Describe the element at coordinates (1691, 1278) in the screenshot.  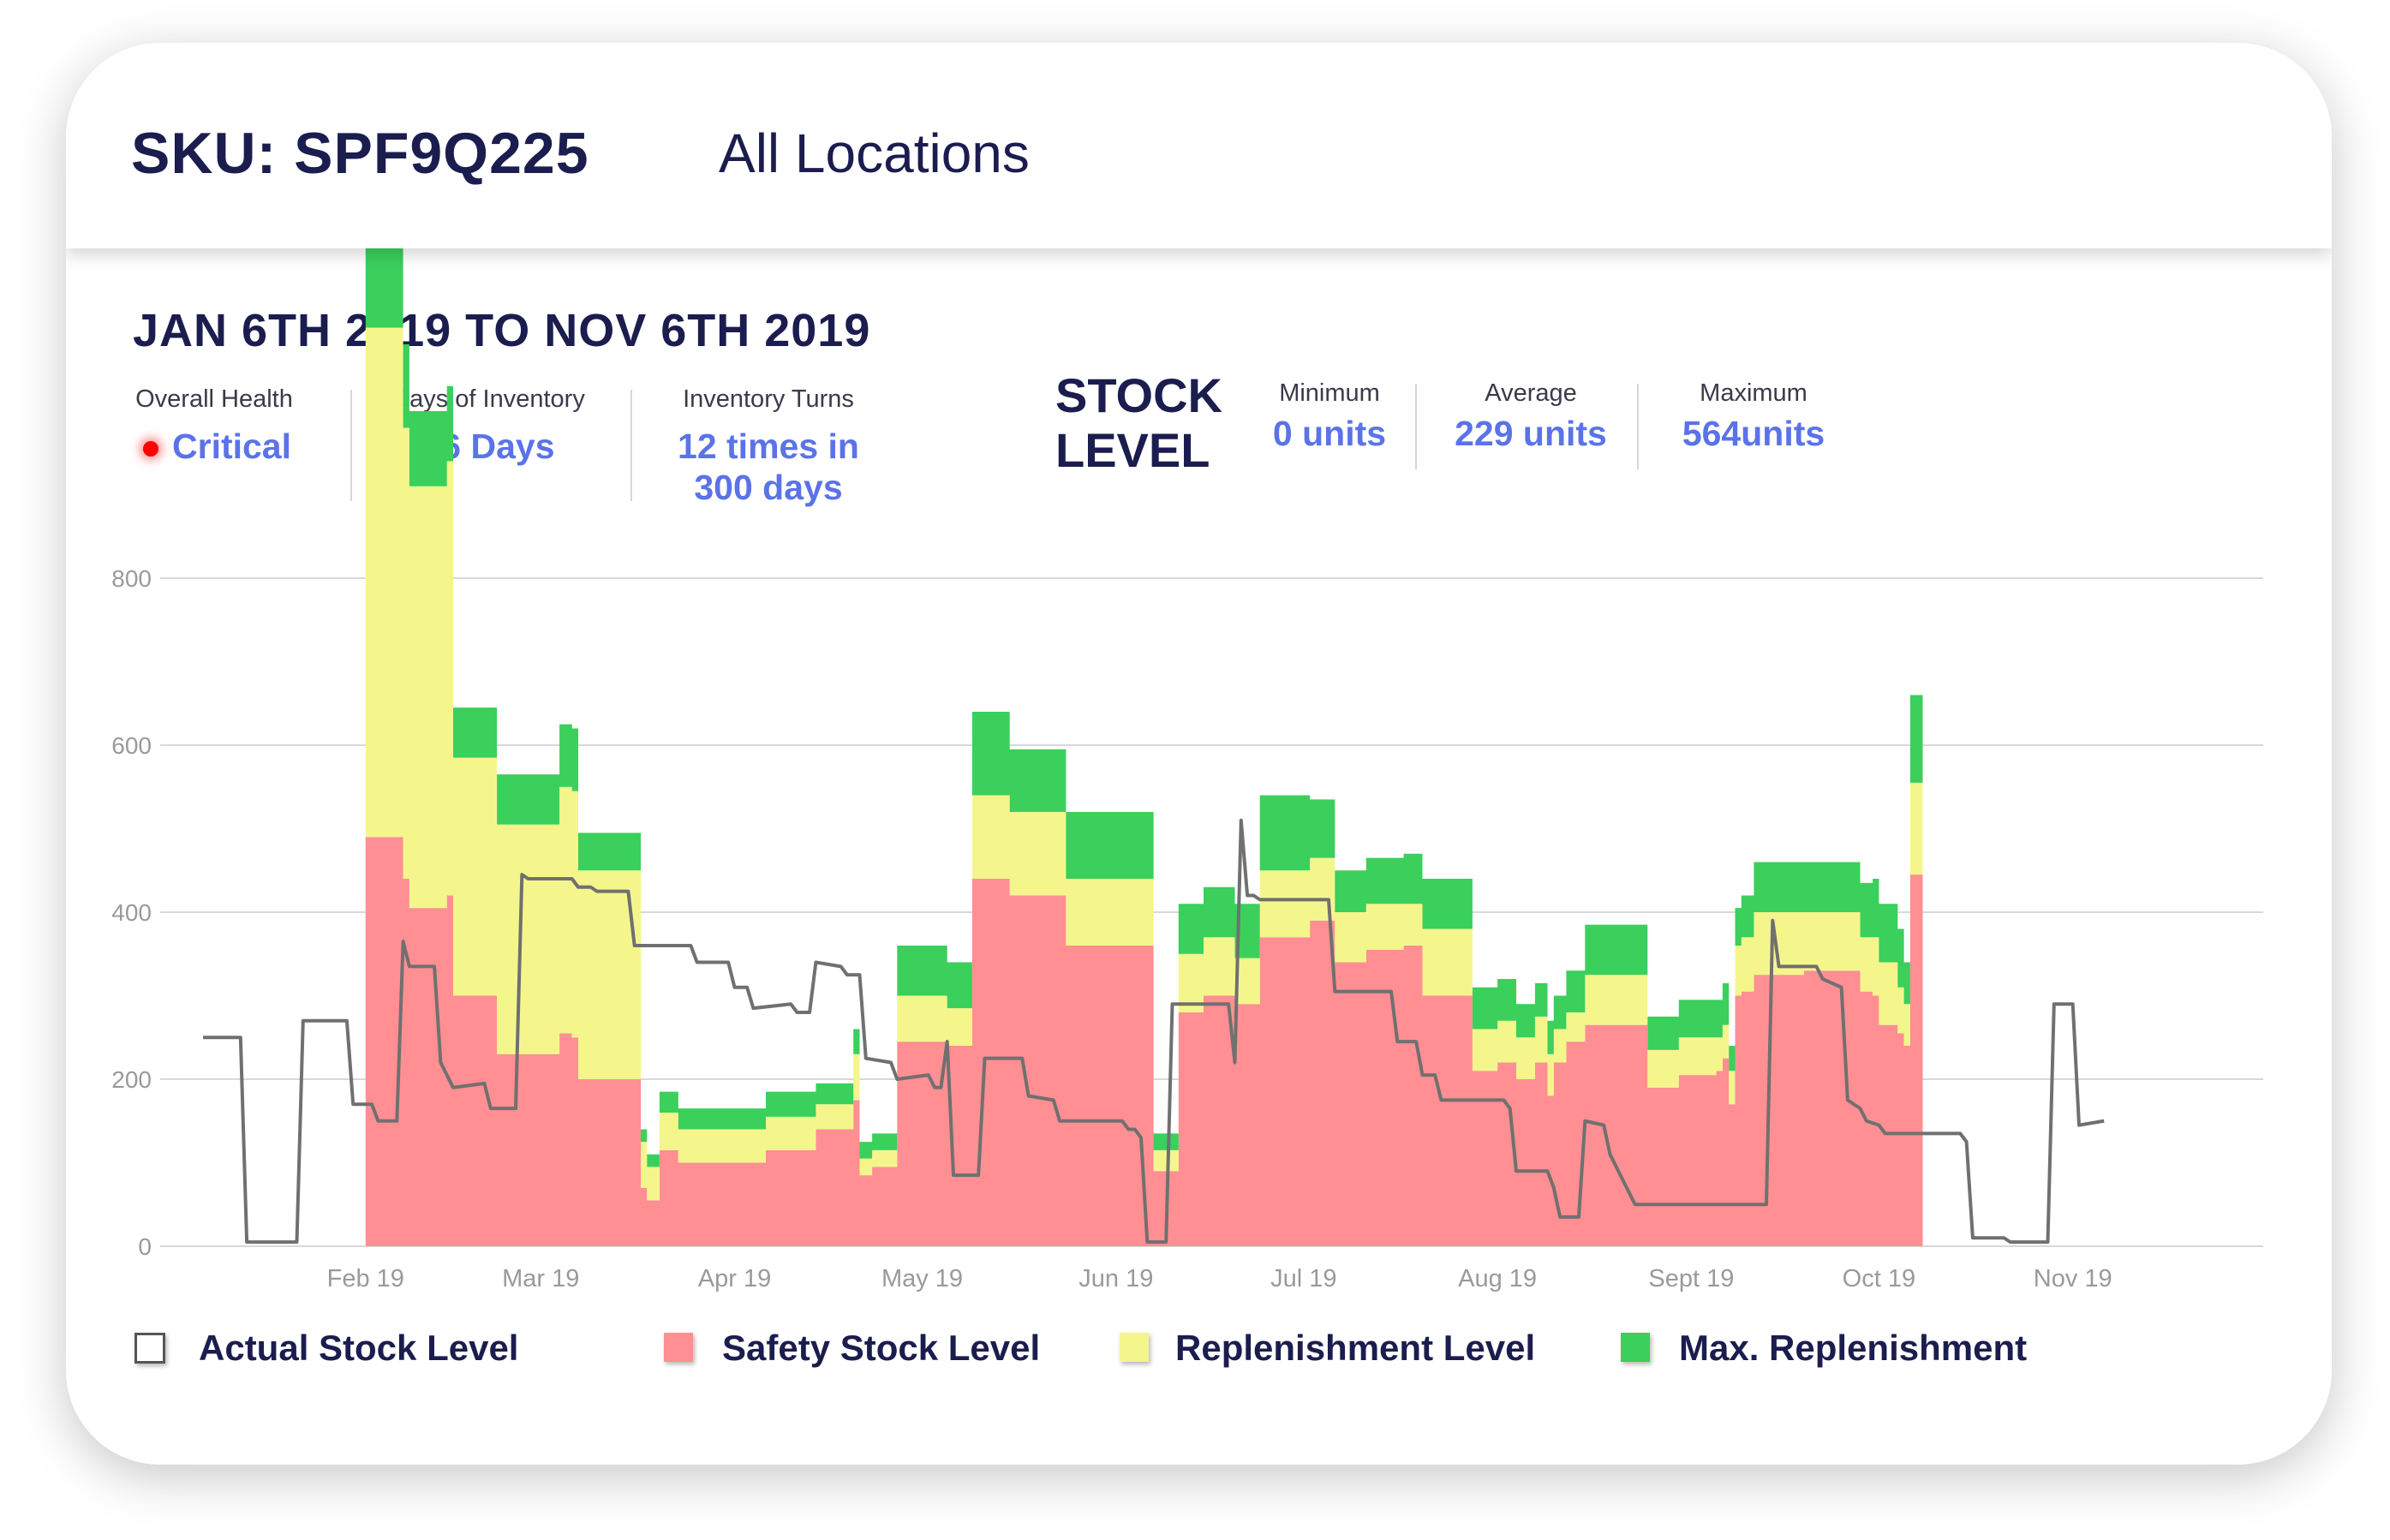
I see `x-tick-label: Sept 19` at that location.